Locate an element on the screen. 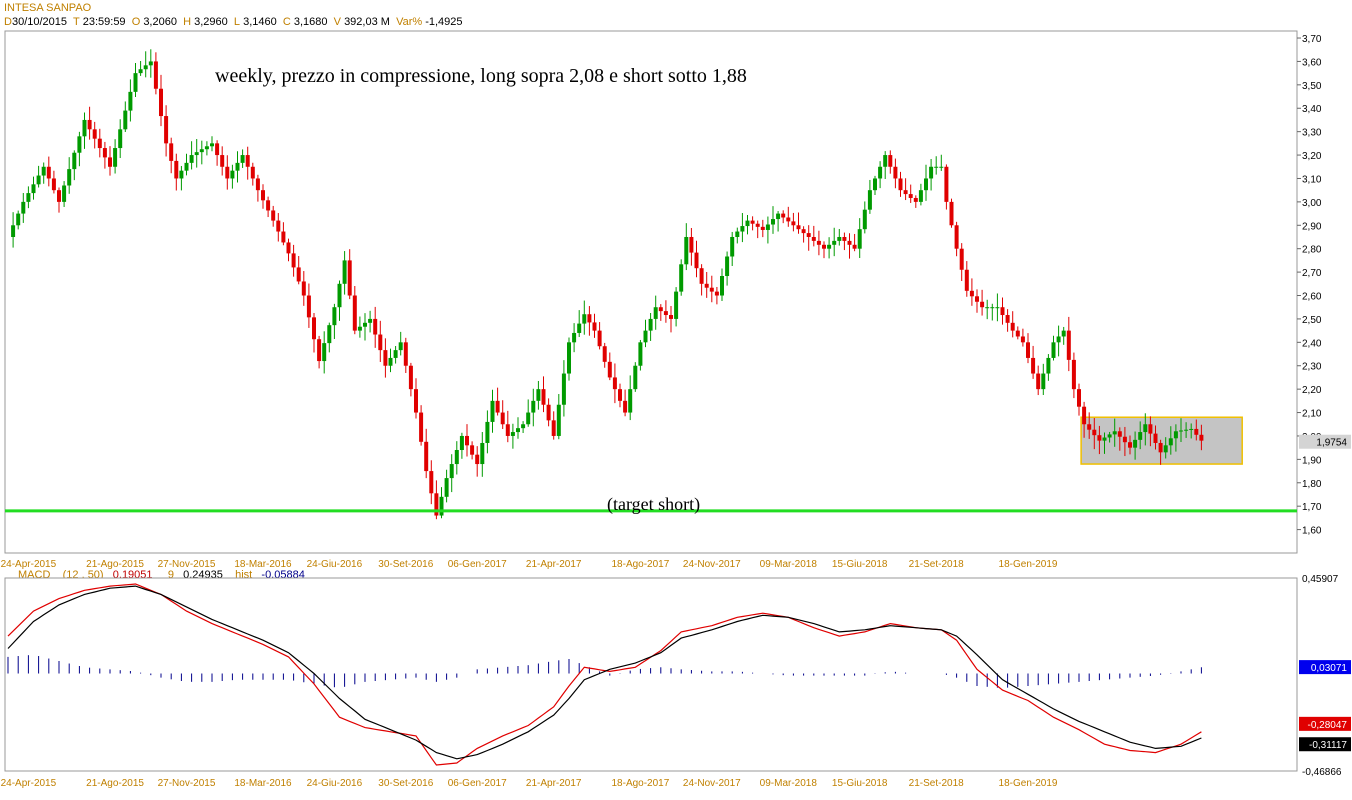  time-value: 23:59:59 is located at coordinates (104, 22).